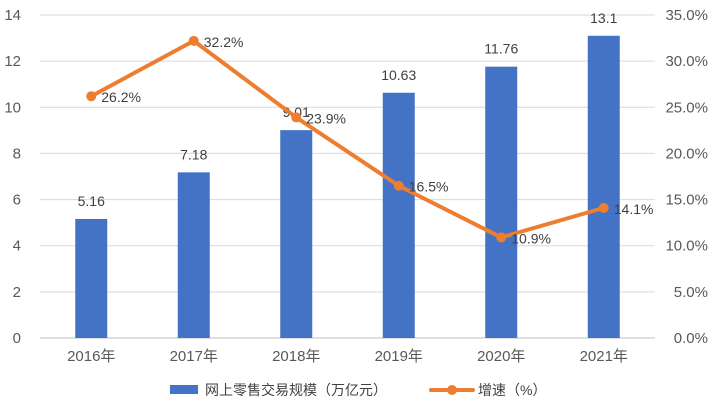 The image size is (708, 413). I want to click on left-axis-tick-label: 12, so click(12, 61).